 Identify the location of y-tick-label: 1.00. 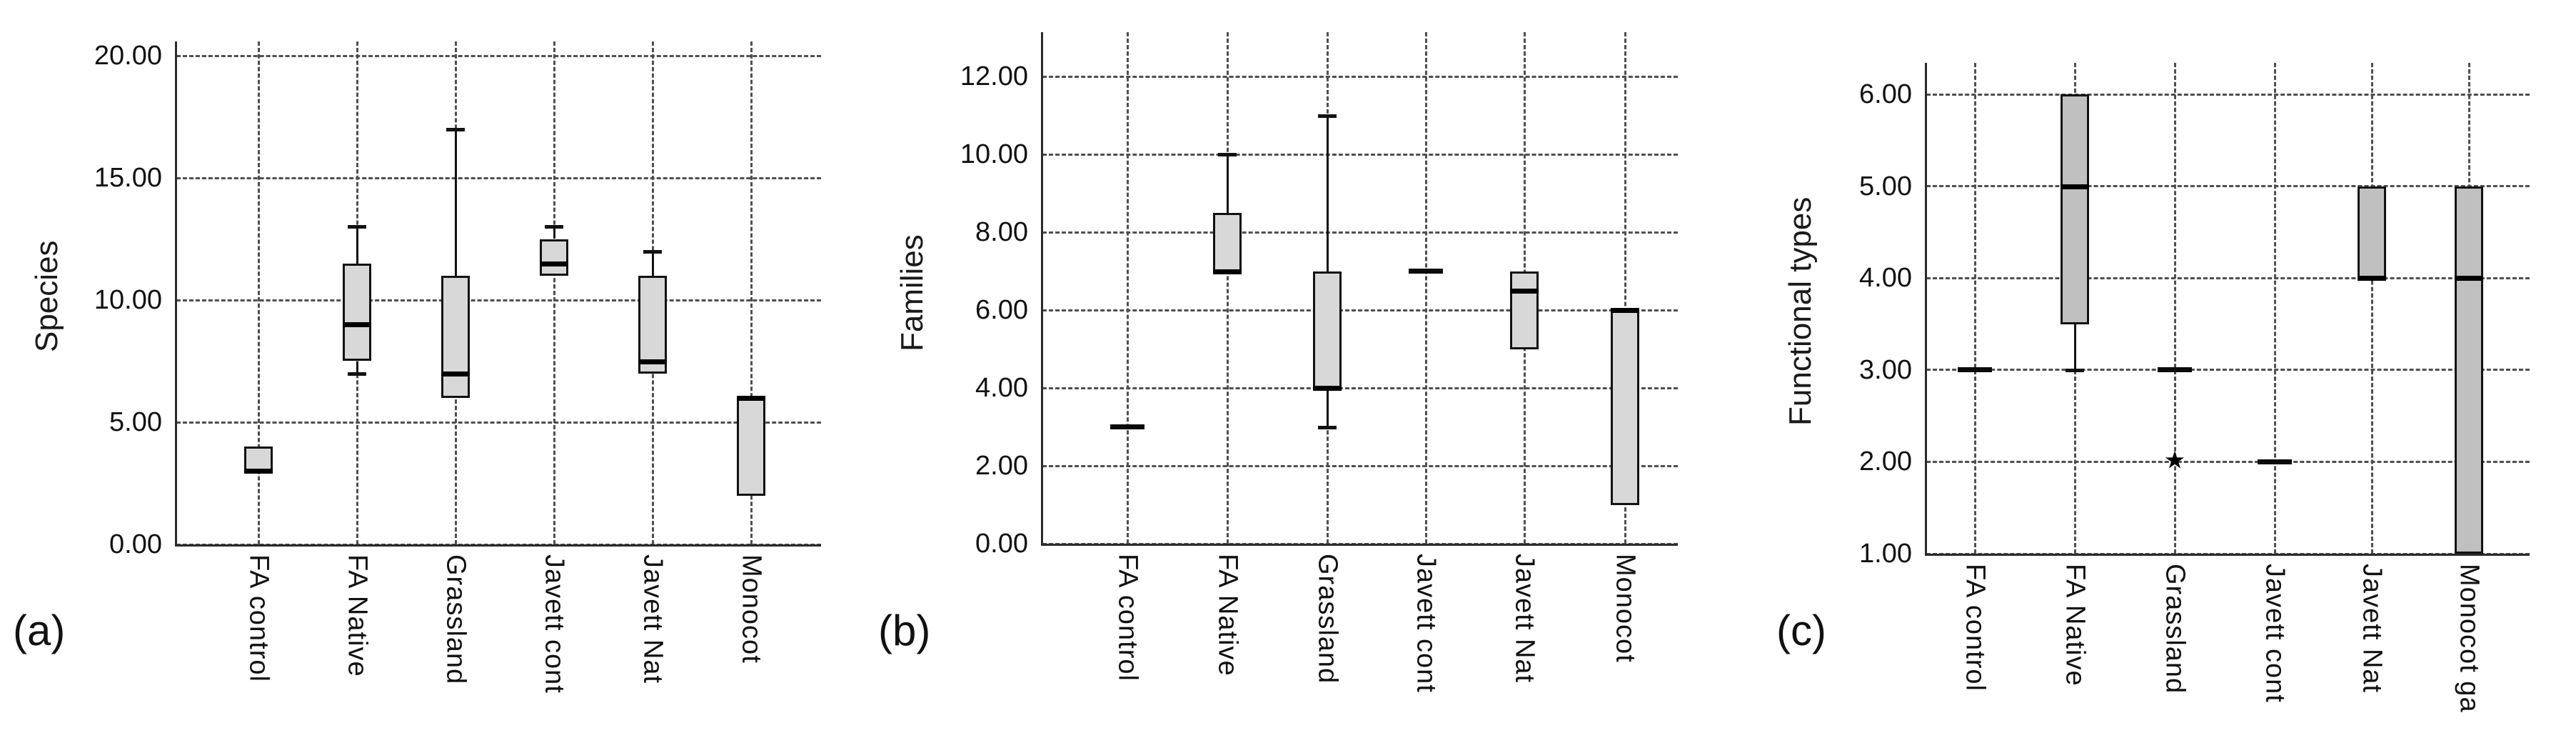
(1885, 554).